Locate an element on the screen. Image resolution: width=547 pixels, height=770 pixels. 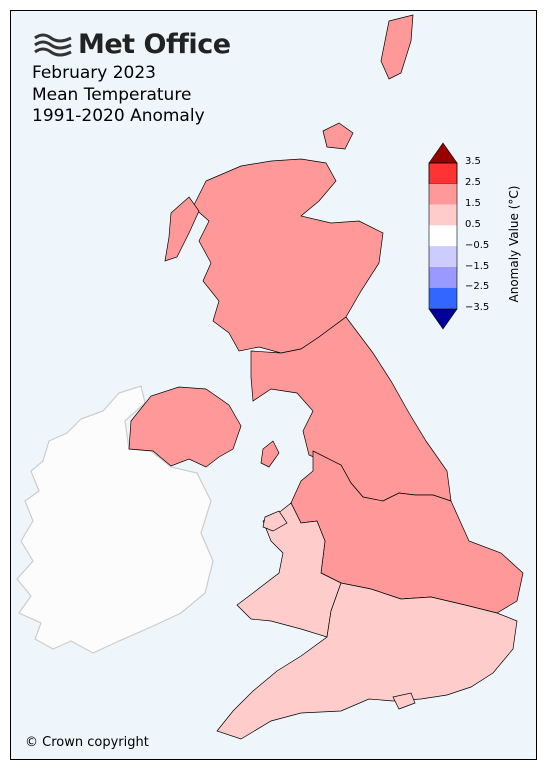
region-southern-england is located at coordinates (367, 661).